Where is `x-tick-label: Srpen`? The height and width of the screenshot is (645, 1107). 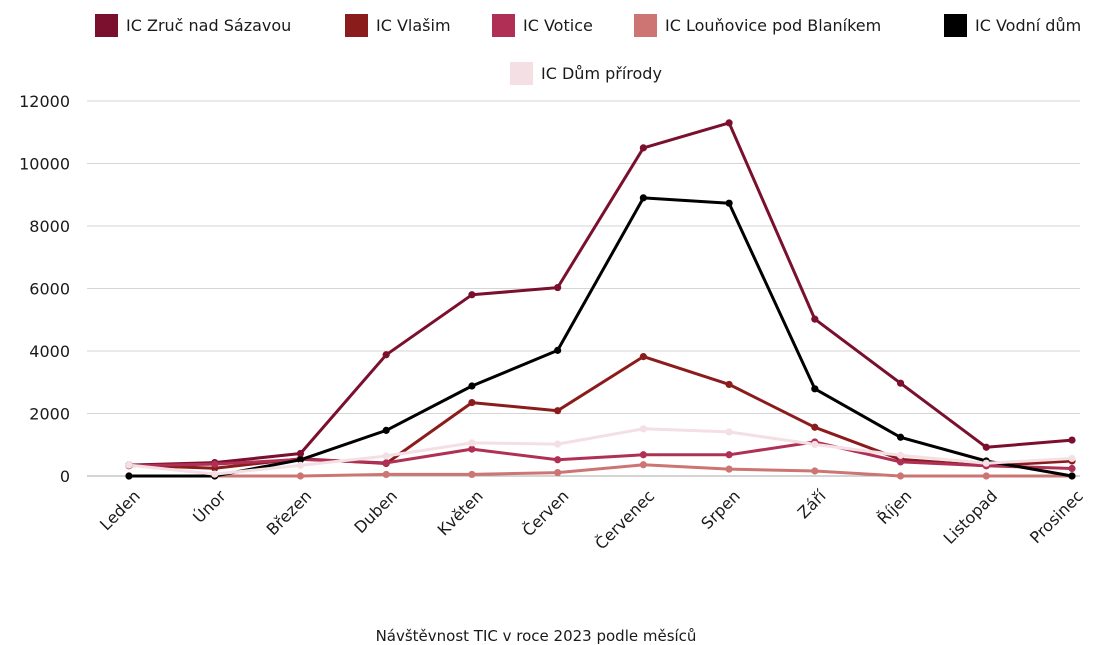 x-tick-label: Srpen is located at coordinates (720, 509).